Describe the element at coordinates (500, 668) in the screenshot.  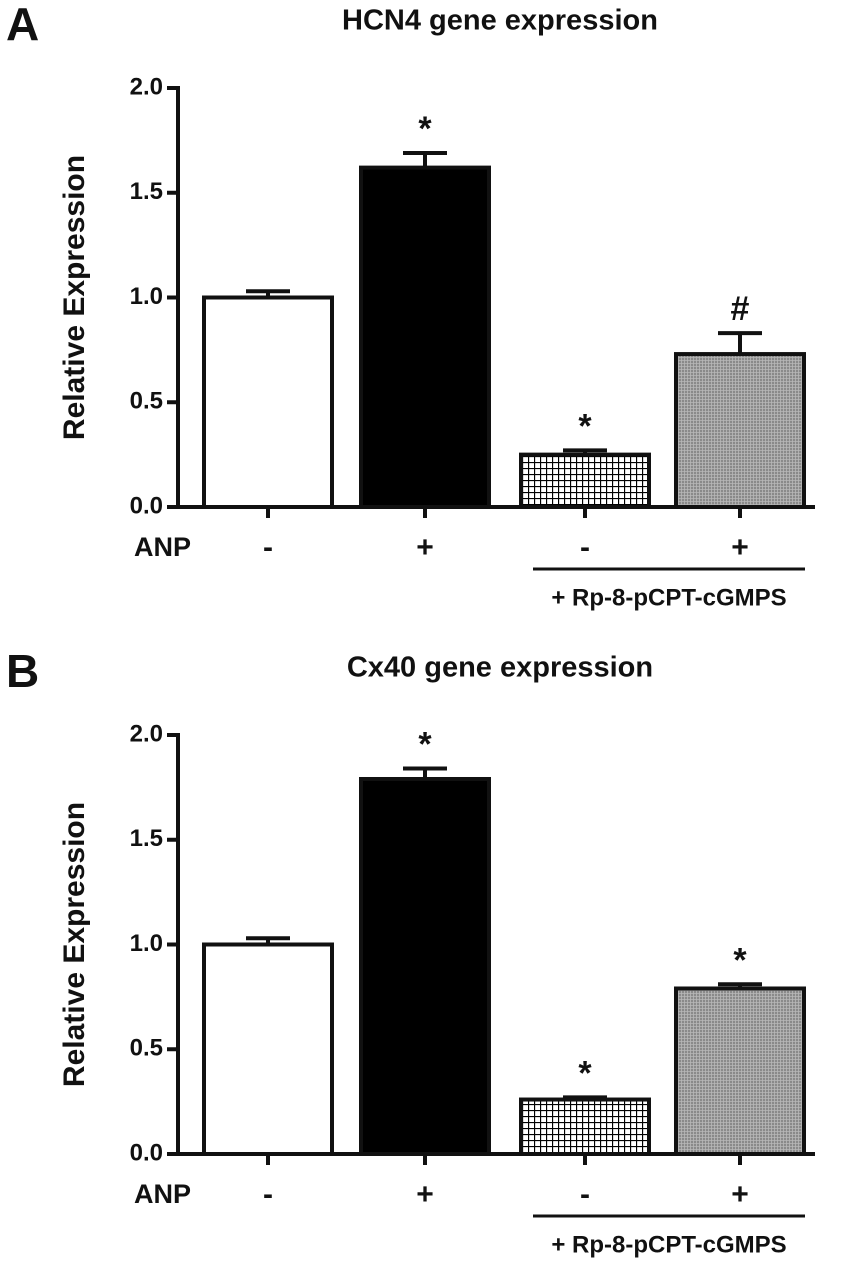
I see `chart-title: Cx40 gene expression` at that location.